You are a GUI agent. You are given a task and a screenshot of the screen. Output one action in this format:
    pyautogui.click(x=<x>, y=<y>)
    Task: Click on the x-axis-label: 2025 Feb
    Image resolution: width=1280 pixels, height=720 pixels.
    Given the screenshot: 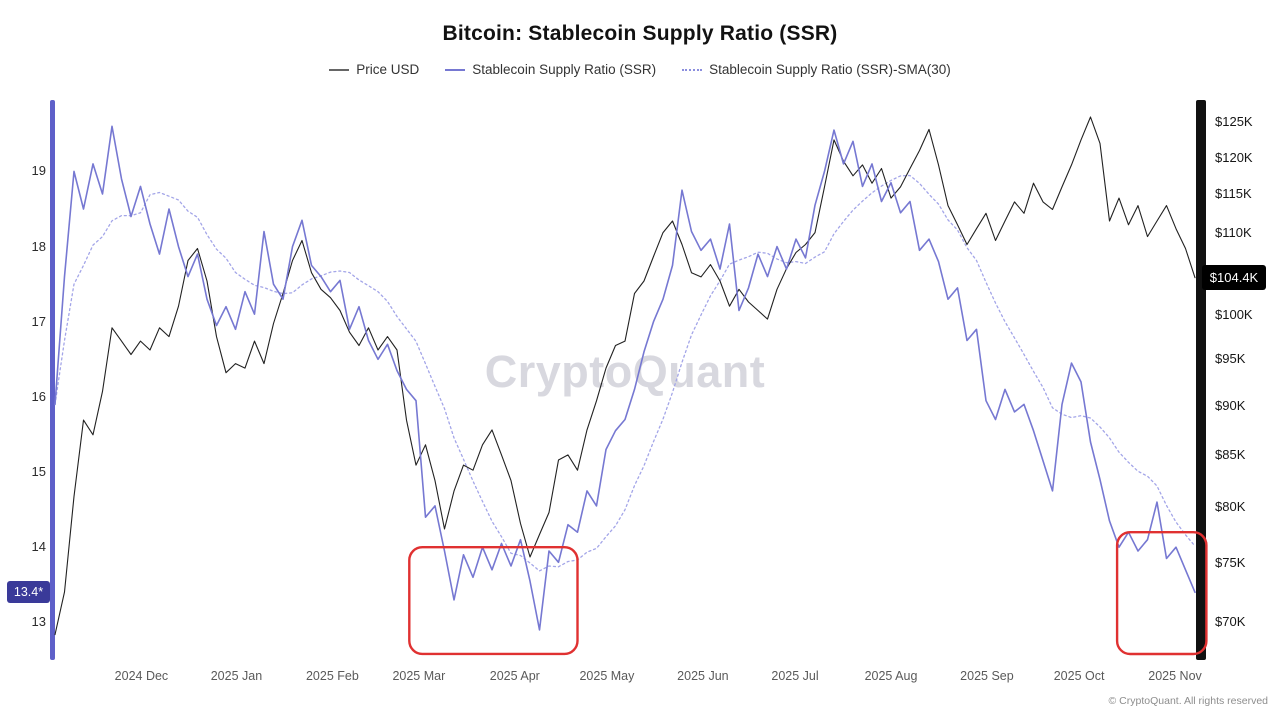 What is the action you would take?
    pyautogui.click(x=332, y=676)
    